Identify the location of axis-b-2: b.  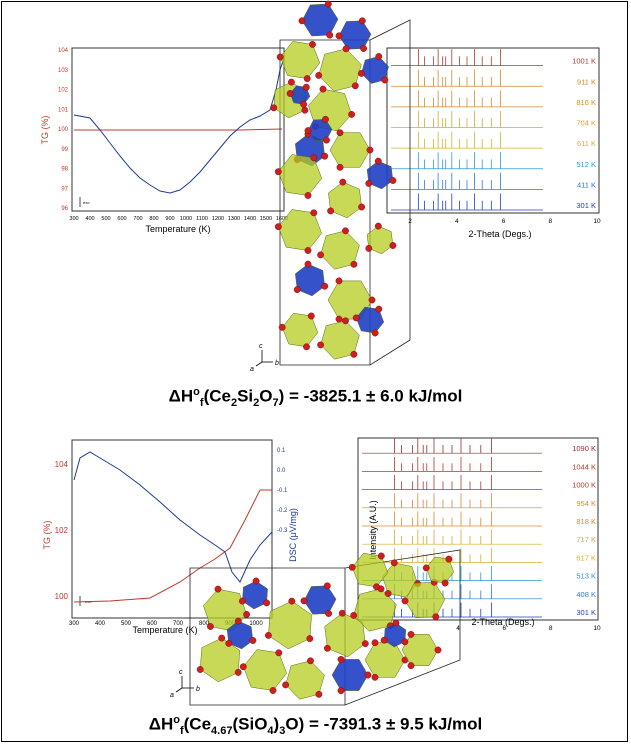
(198, 689).